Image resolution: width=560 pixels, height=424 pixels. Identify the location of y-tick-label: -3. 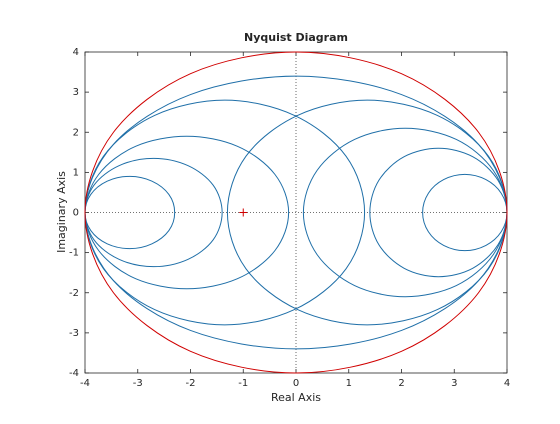
(74, 333).